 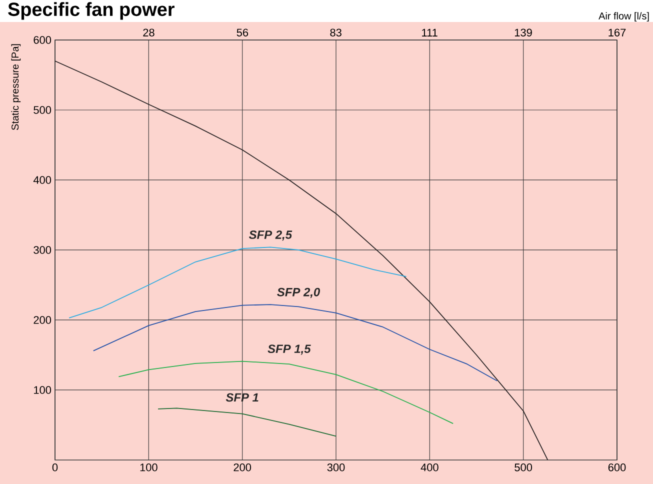 What do you see at coordinates (617, 32) in the screenshot?
I see `x2-tick-label: 167` at bounding box center [617, 32].